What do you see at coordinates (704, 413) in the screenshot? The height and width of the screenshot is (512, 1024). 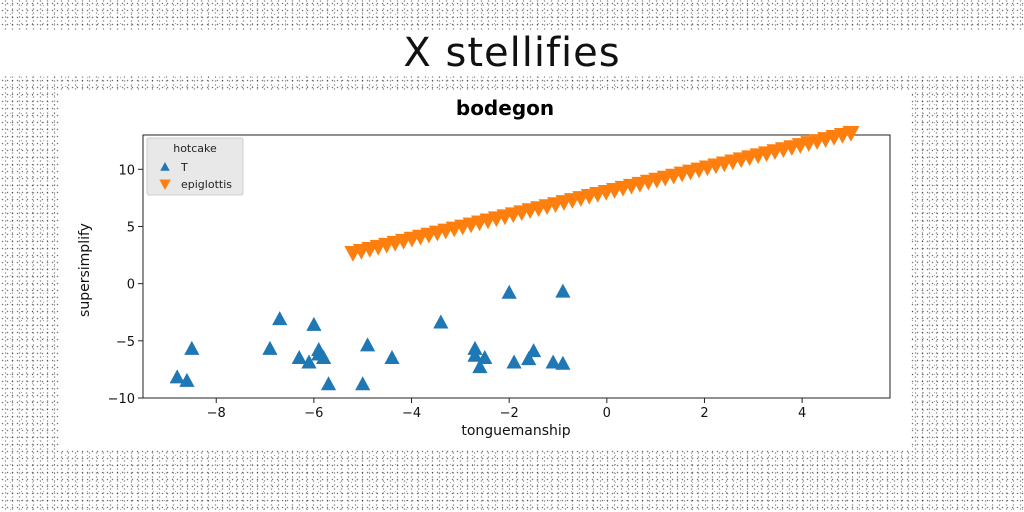 I see `x-tick-label: 2` at bounding box center [704, 413].